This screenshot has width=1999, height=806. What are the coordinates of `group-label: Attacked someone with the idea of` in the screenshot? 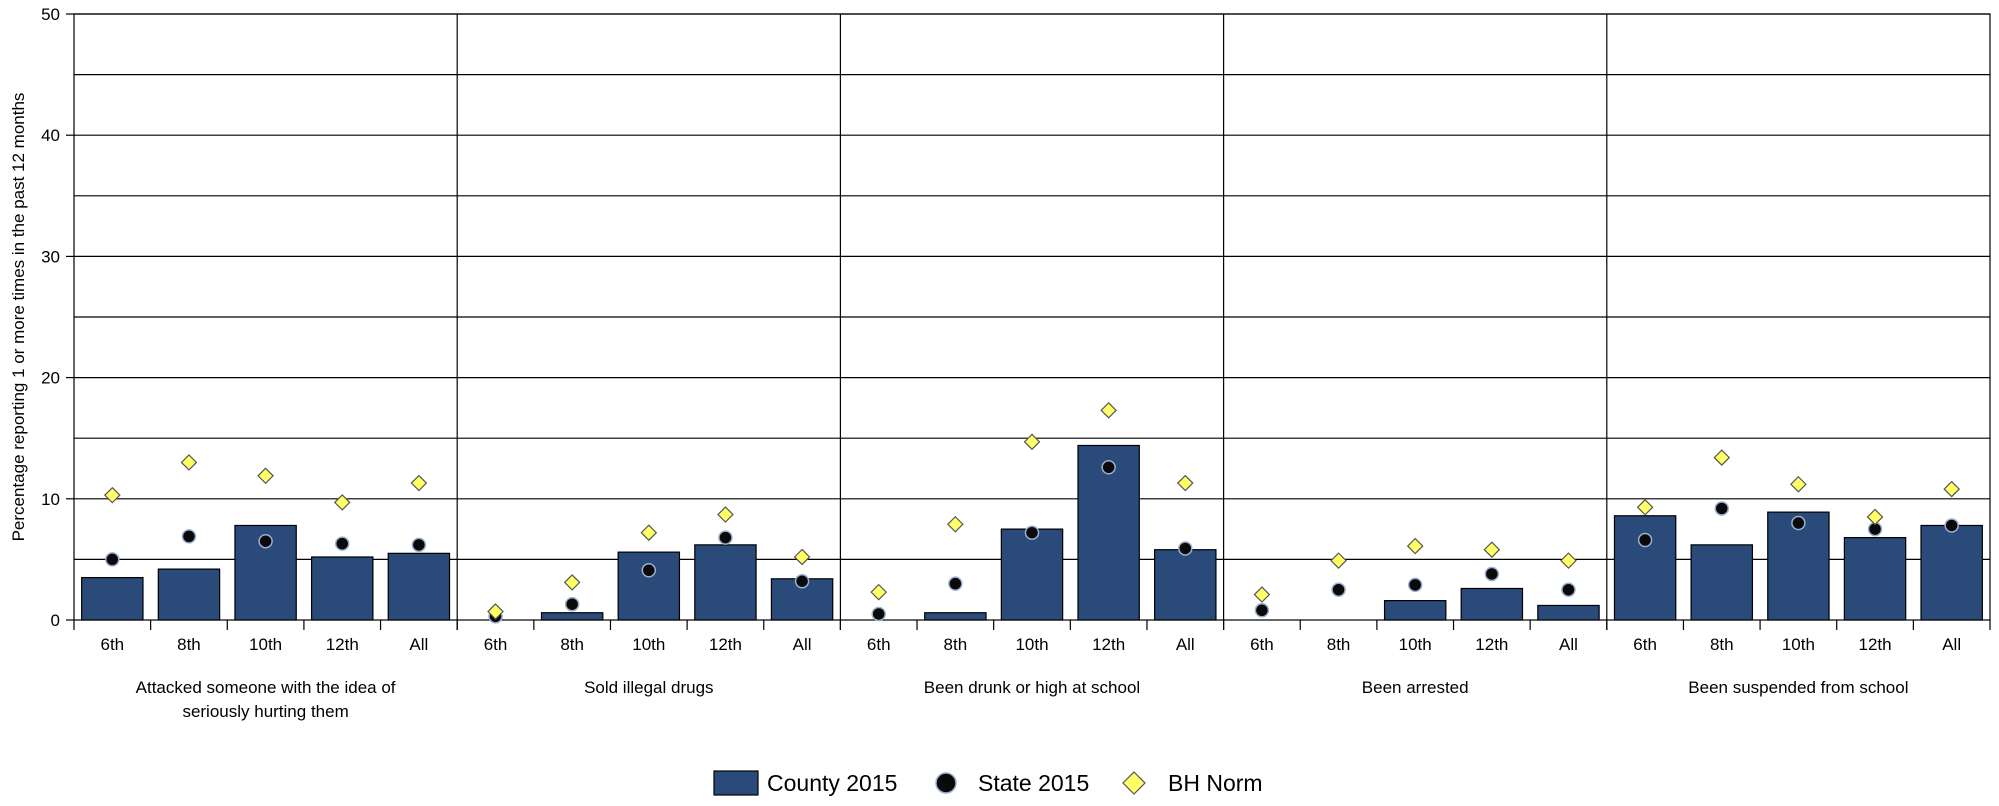 It's located at (266, 687).